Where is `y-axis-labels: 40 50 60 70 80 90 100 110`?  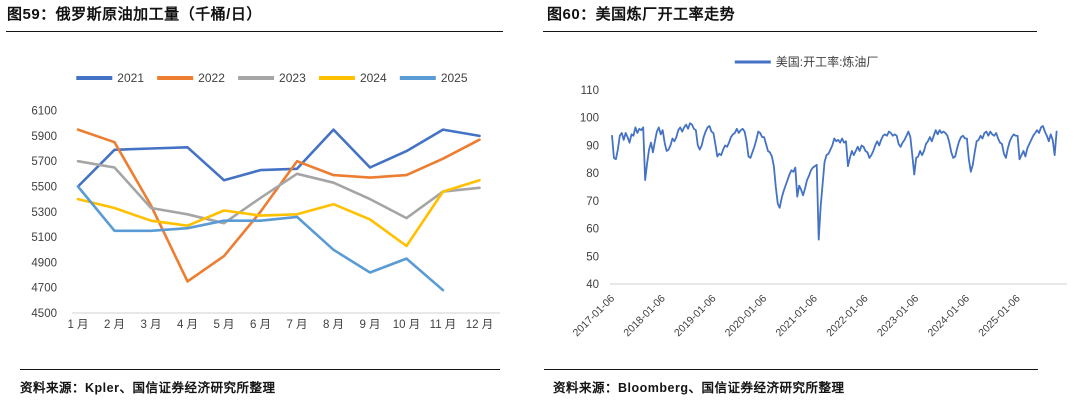 y-axis-labels: 40 50 60 70 80 90 100 110 is located at coordinates (589, 188).